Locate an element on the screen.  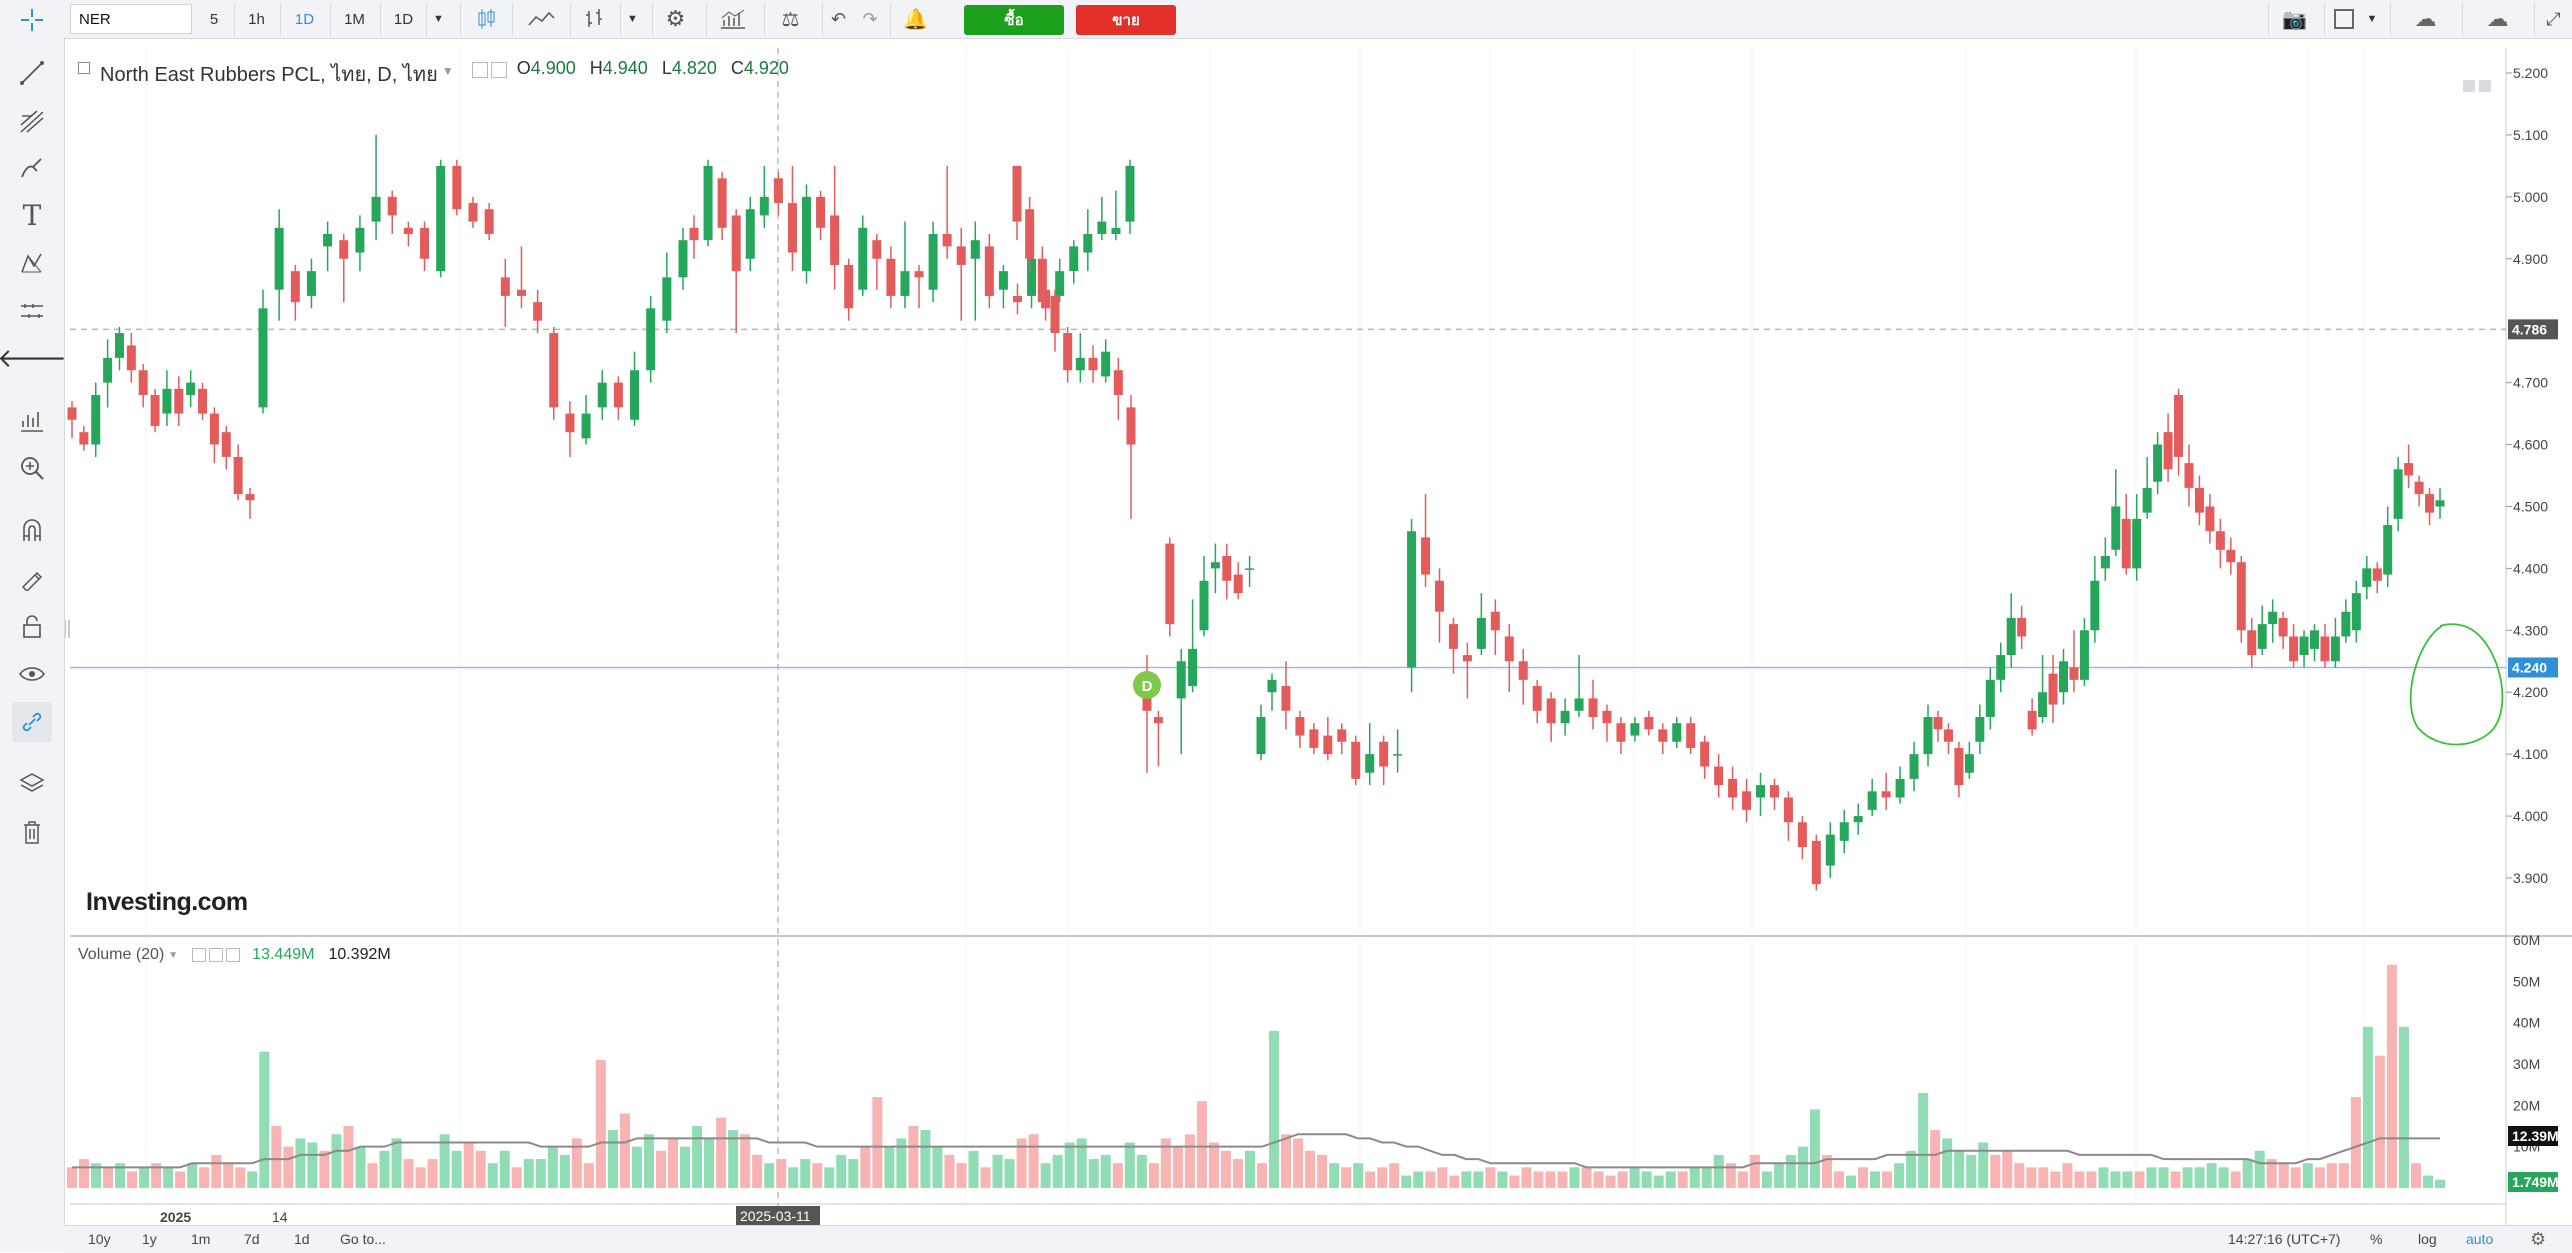
layers-icon is located at coordinates (32, 784).